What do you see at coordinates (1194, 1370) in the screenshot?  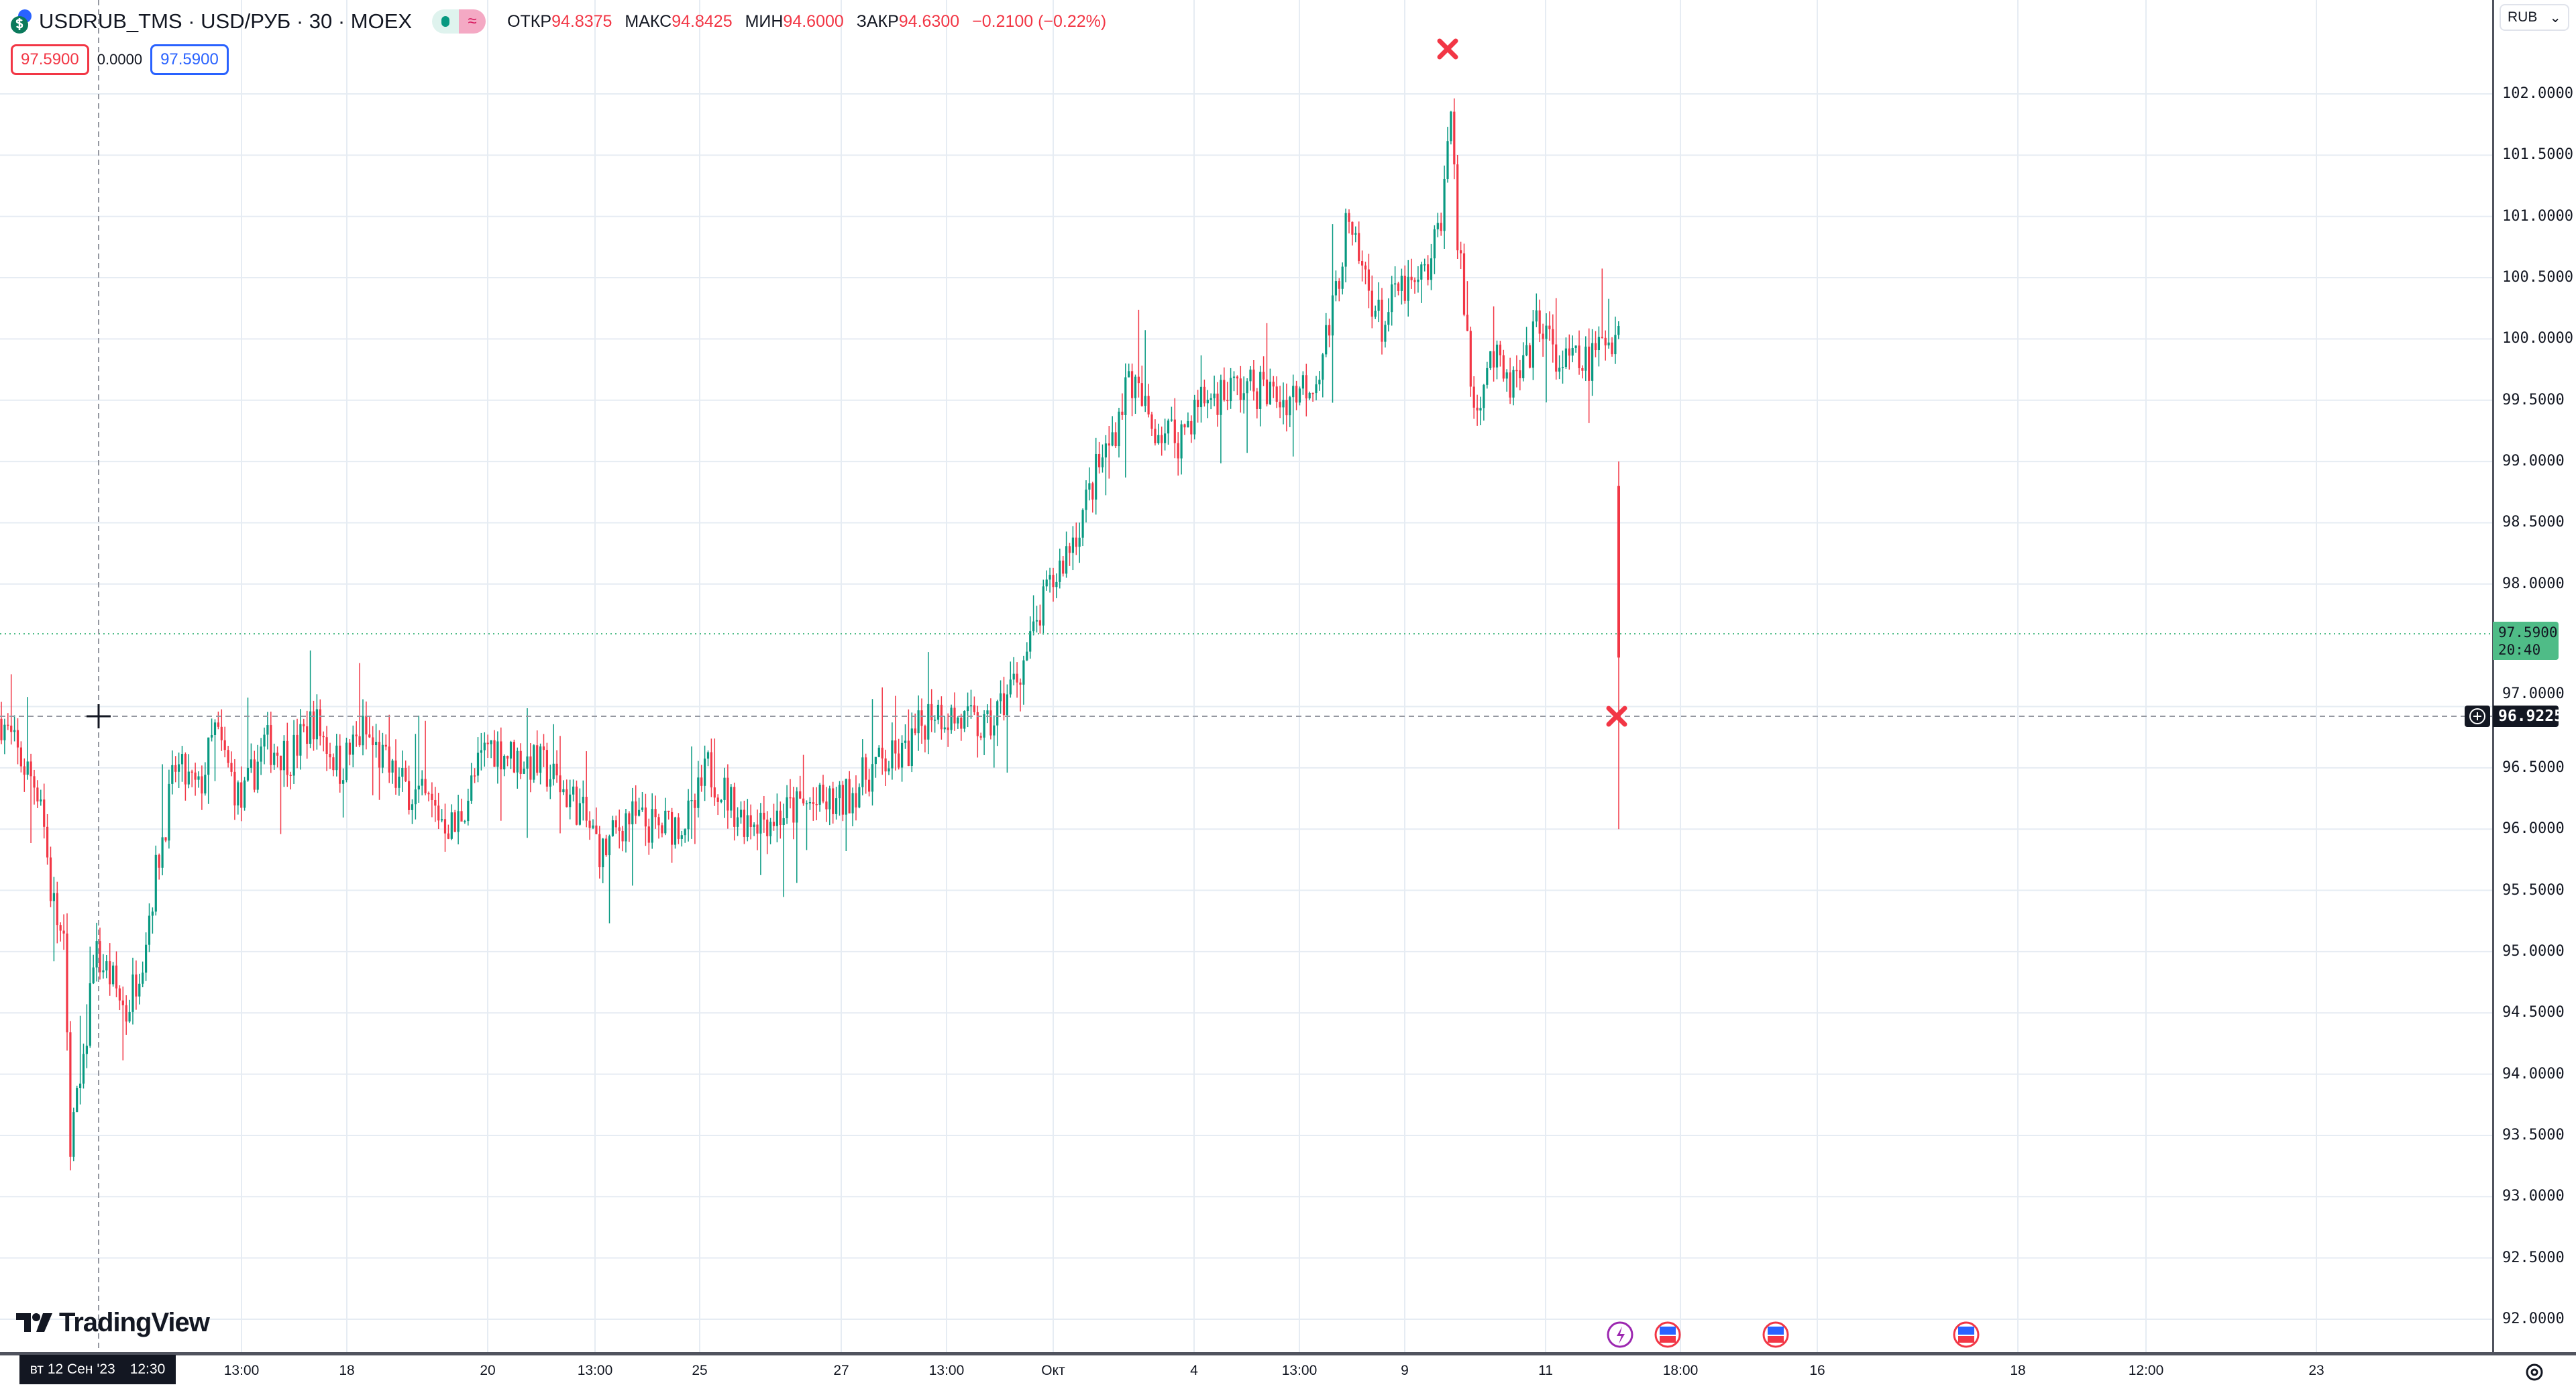 I see `time-tick-label: 4` at bounding box center [1194, 1370].